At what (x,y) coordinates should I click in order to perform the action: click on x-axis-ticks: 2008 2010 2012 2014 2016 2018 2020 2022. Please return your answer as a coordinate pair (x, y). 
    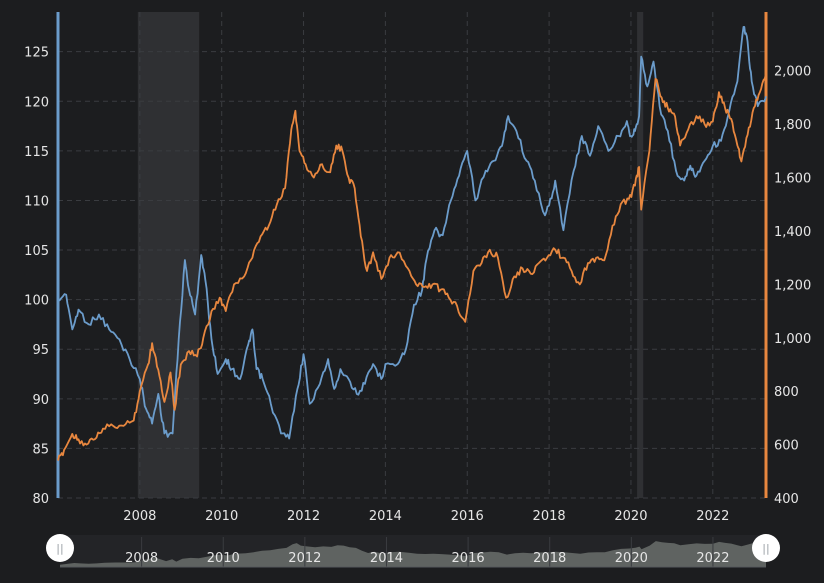
    Looking at the image, I should click on (426, 516).